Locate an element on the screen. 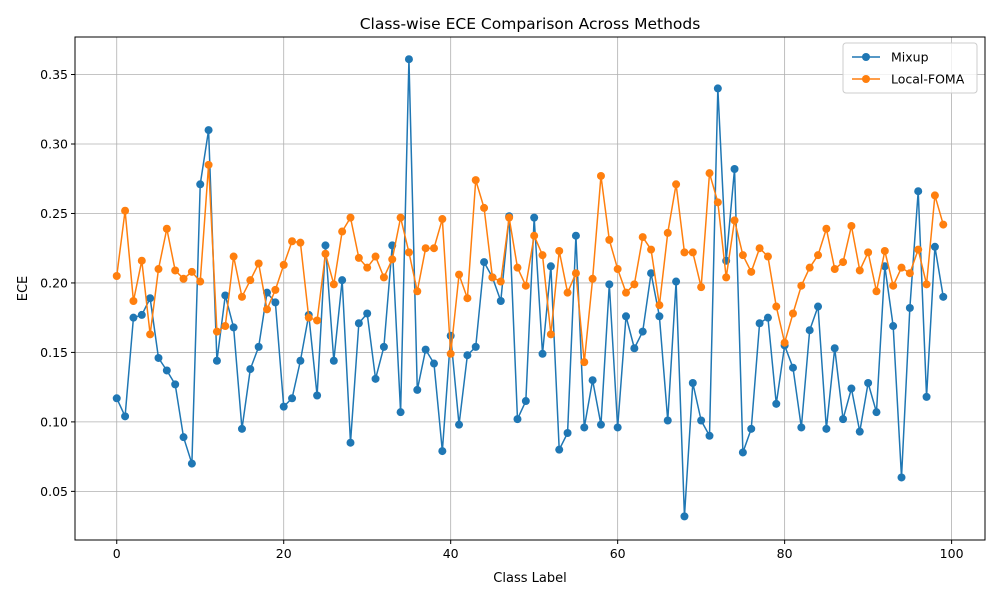 Image resolution: width=1000 pixels, height=600 pixels. y-tick-label: 0.30 is located at coordinates (54, 143).